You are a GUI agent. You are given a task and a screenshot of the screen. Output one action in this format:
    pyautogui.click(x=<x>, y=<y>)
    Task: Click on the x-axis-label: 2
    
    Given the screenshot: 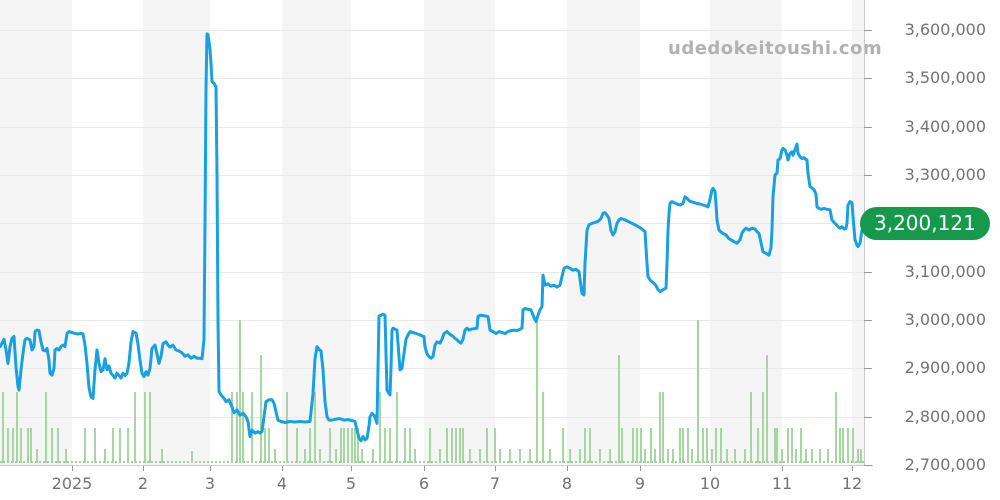 What is the action you would take?
    pyautogui.click(x=143, y=483)
    